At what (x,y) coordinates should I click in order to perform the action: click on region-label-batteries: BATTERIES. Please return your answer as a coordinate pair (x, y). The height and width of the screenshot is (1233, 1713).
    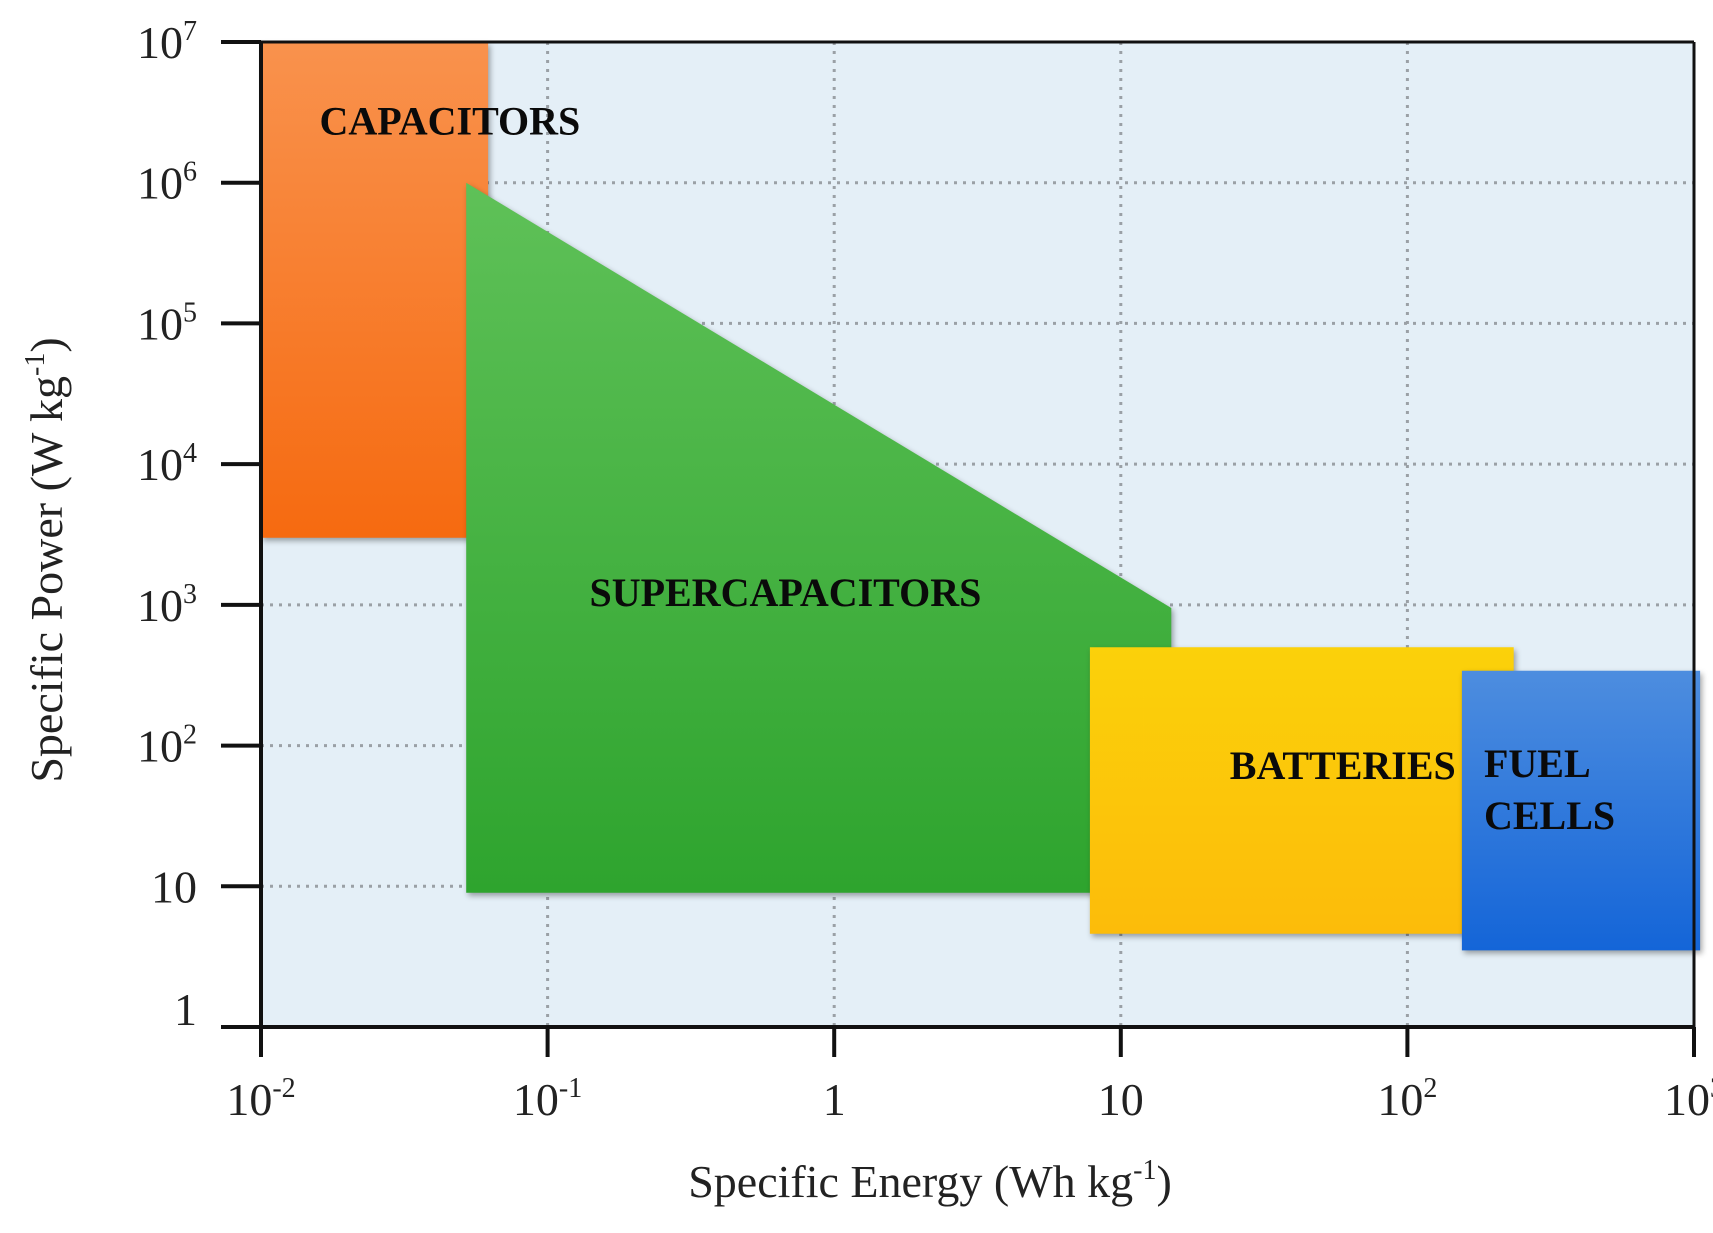
    Looking at the image, I should click on (1343, 765).